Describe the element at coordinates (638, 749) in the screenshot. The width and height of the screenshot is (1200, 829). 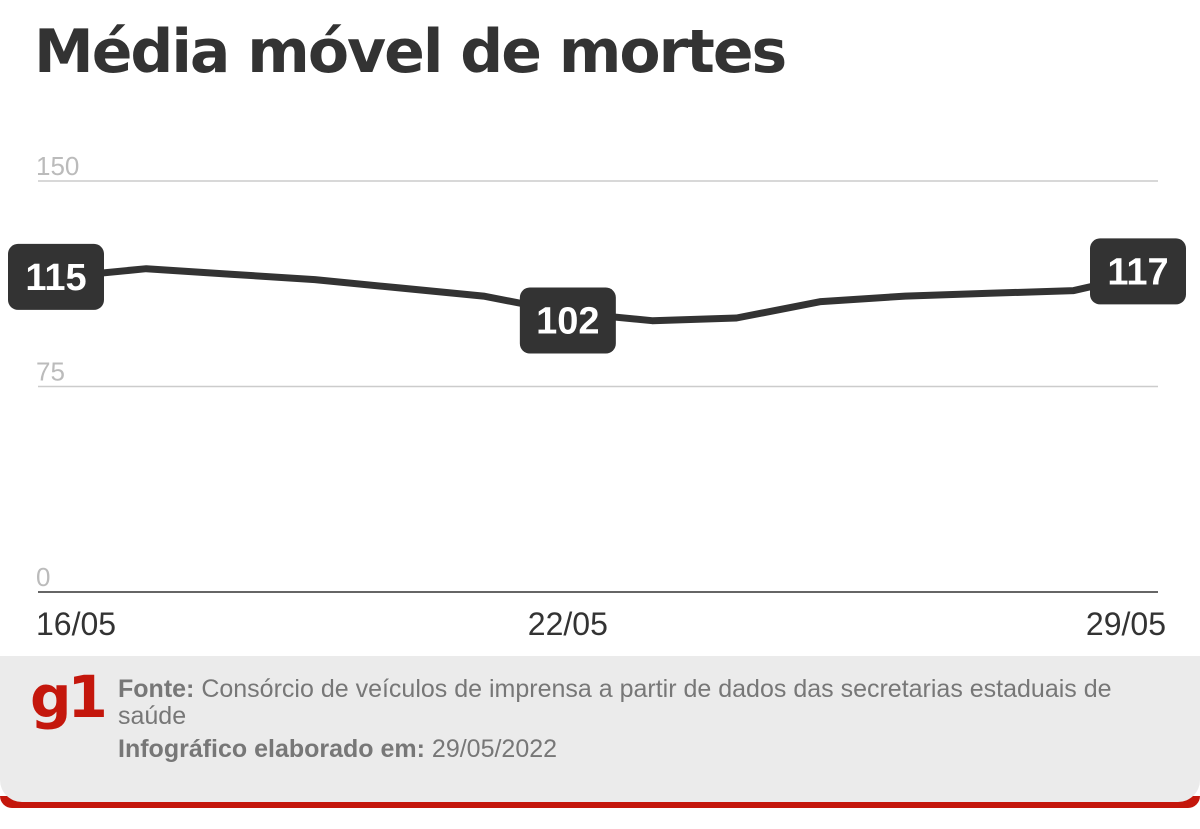
I see `date-line: Infográfico elaborado em: 29/05/2022` at that location.